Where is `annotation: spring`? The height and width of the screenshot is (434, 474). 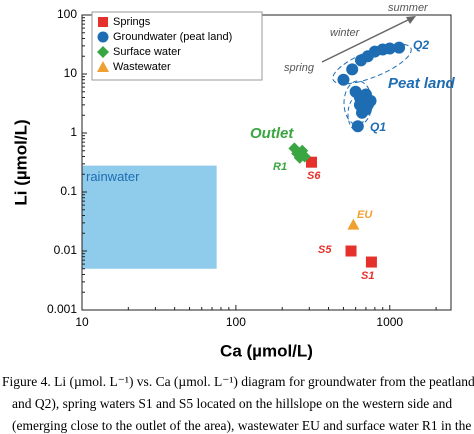 annotation: spring is located at coordinates (299, 68).